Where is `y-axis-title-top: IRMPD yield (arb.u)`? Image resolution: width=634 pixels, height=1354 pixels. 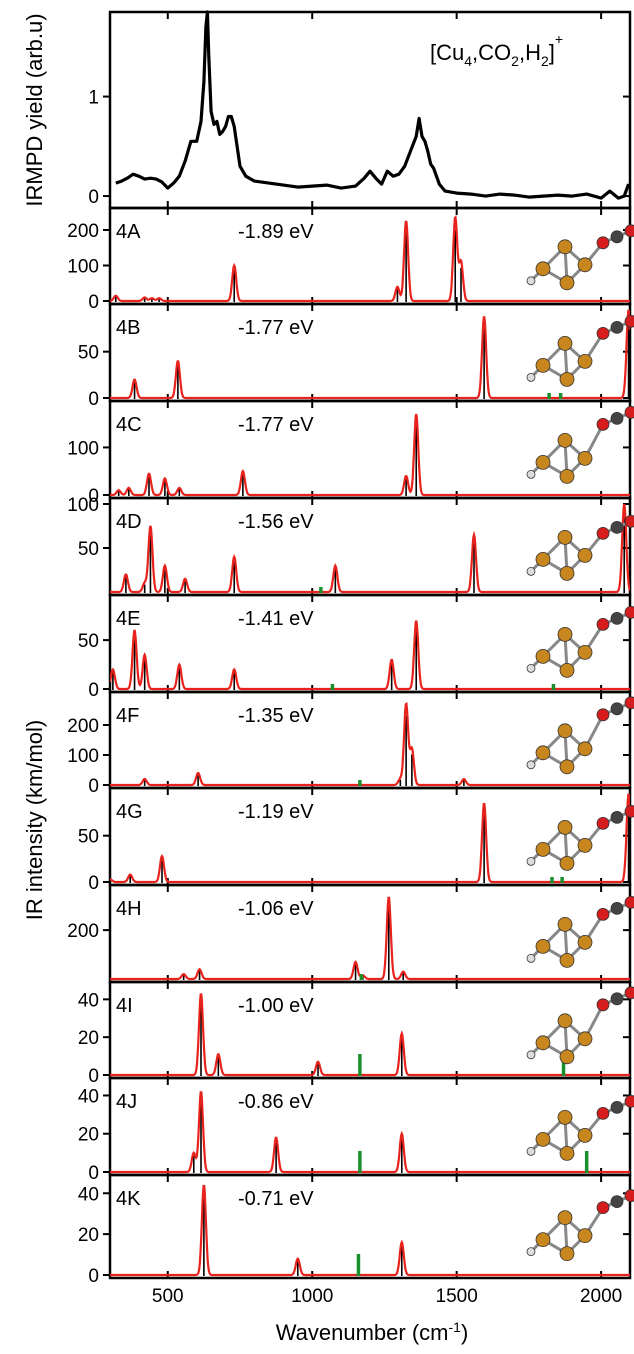
y-axis-title-top: IRMPD yield (arb.u) is located at coordinates (34, 109).